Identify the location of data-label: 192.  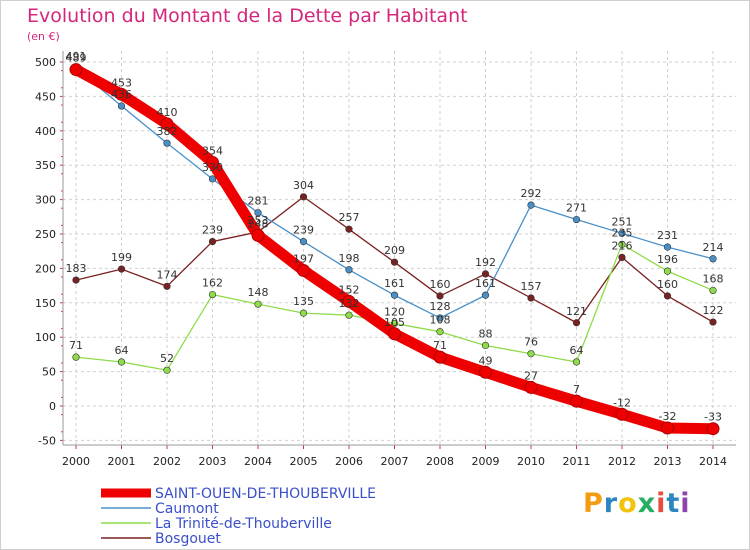
(485, 262).